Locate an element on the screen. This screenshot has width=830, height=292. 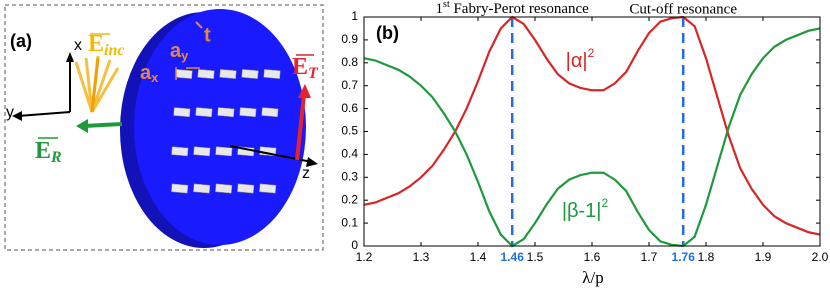
x-tick-label: 1.46 is located at coordinates (513, 257).